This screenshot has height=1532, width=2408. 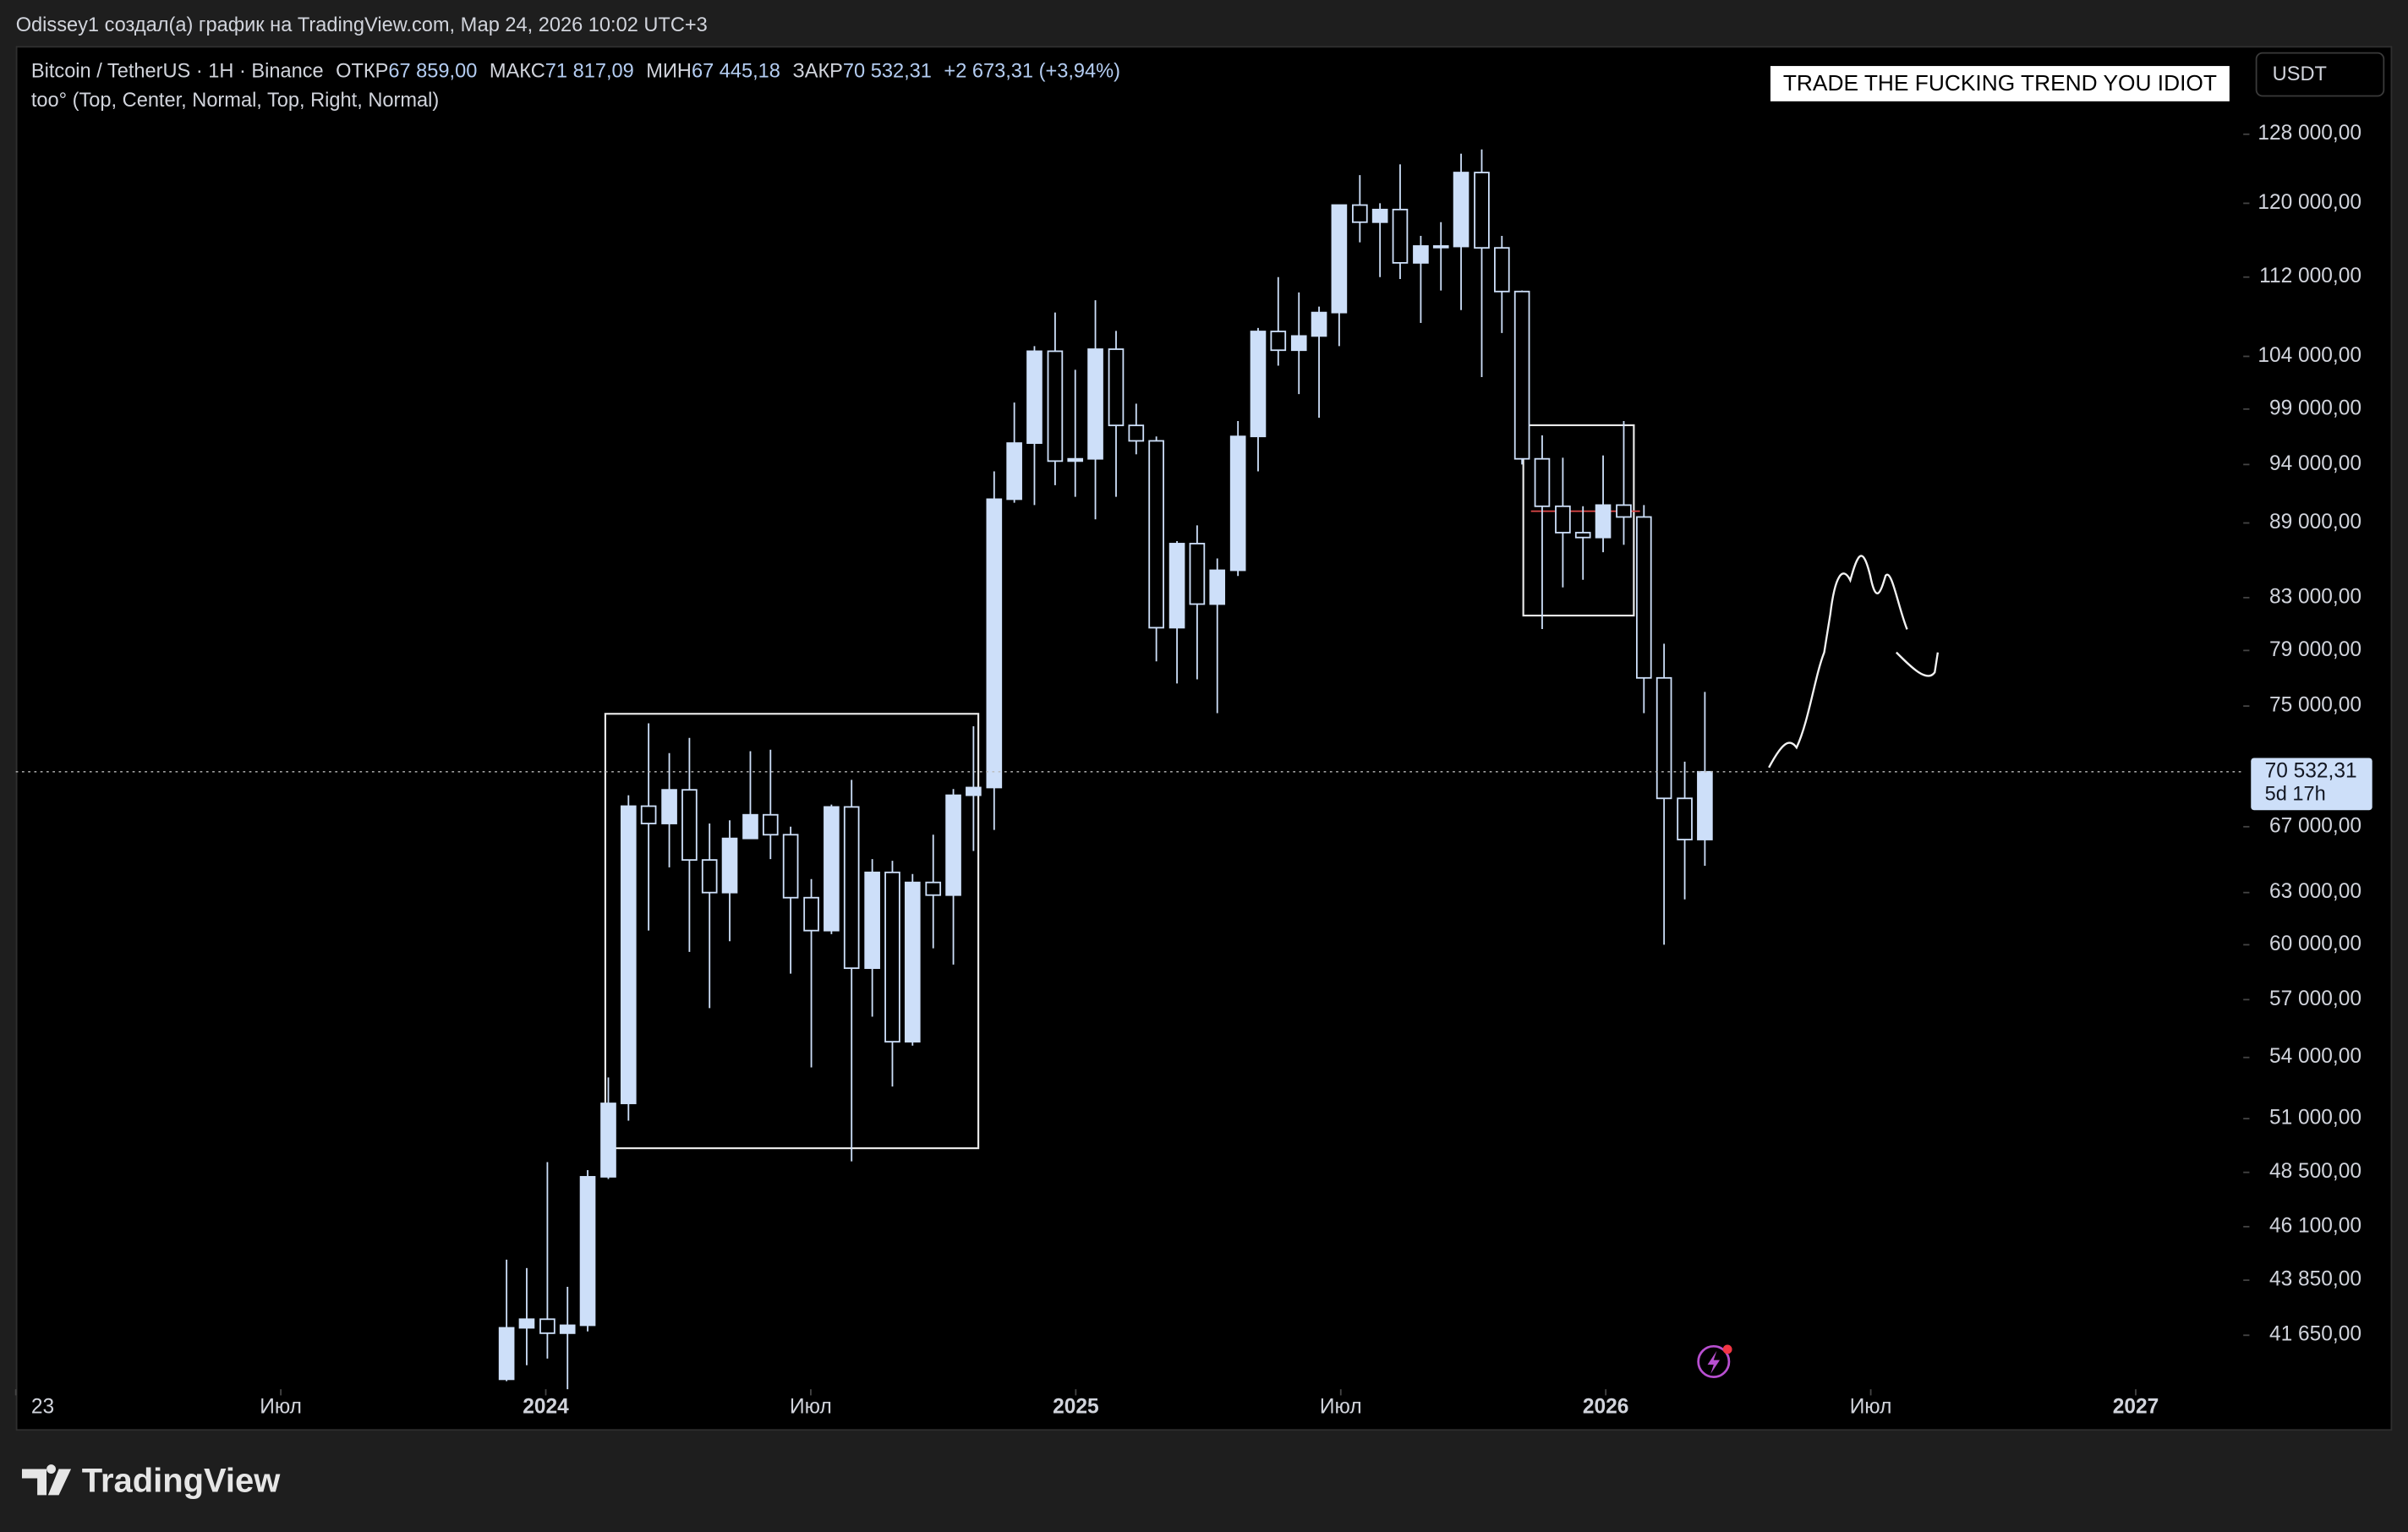 I want to click on y-tick-label: 99 000,00, so click(x=2315, y=408).